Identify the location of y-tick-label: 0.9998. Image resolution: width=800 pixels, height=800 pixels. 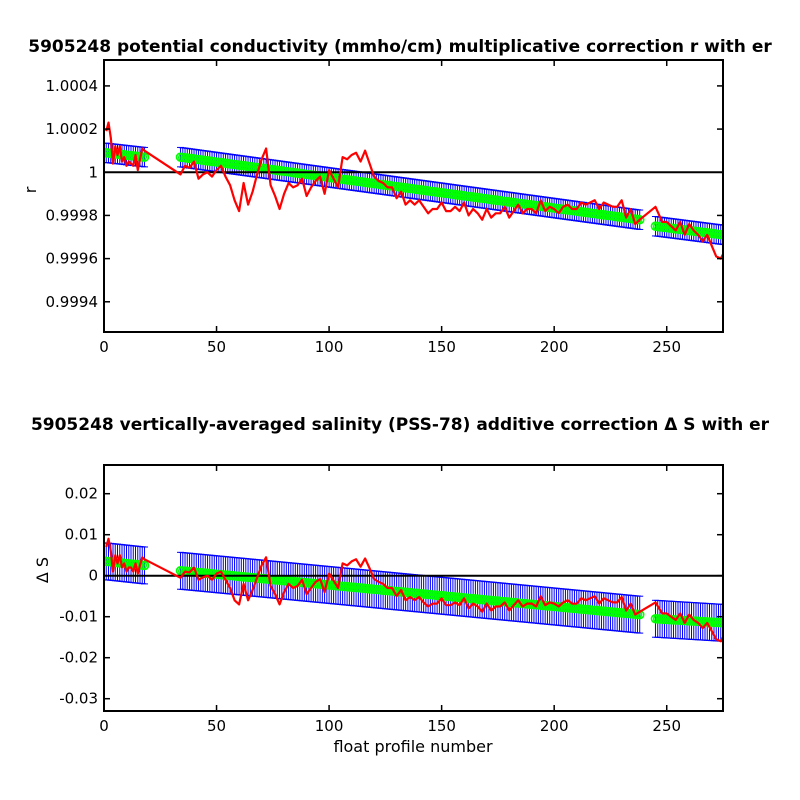
(72, 215).